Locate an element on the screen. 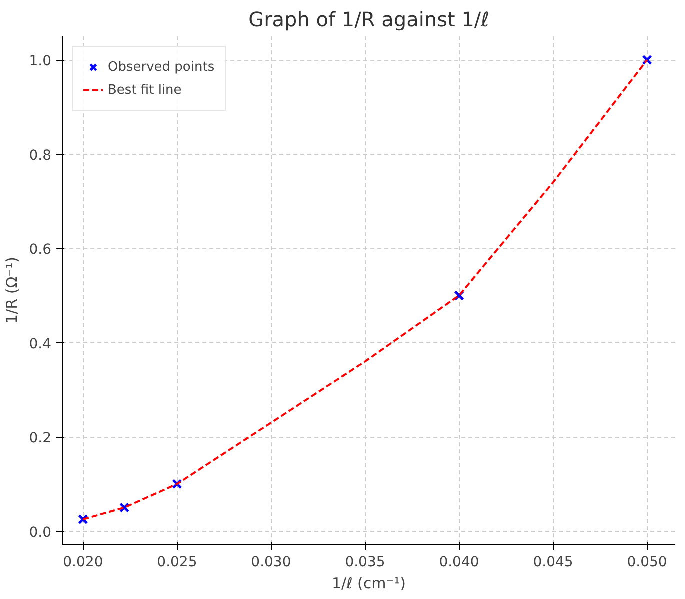  x-tick-label: 0.035 is located at coordinates (365, 562).